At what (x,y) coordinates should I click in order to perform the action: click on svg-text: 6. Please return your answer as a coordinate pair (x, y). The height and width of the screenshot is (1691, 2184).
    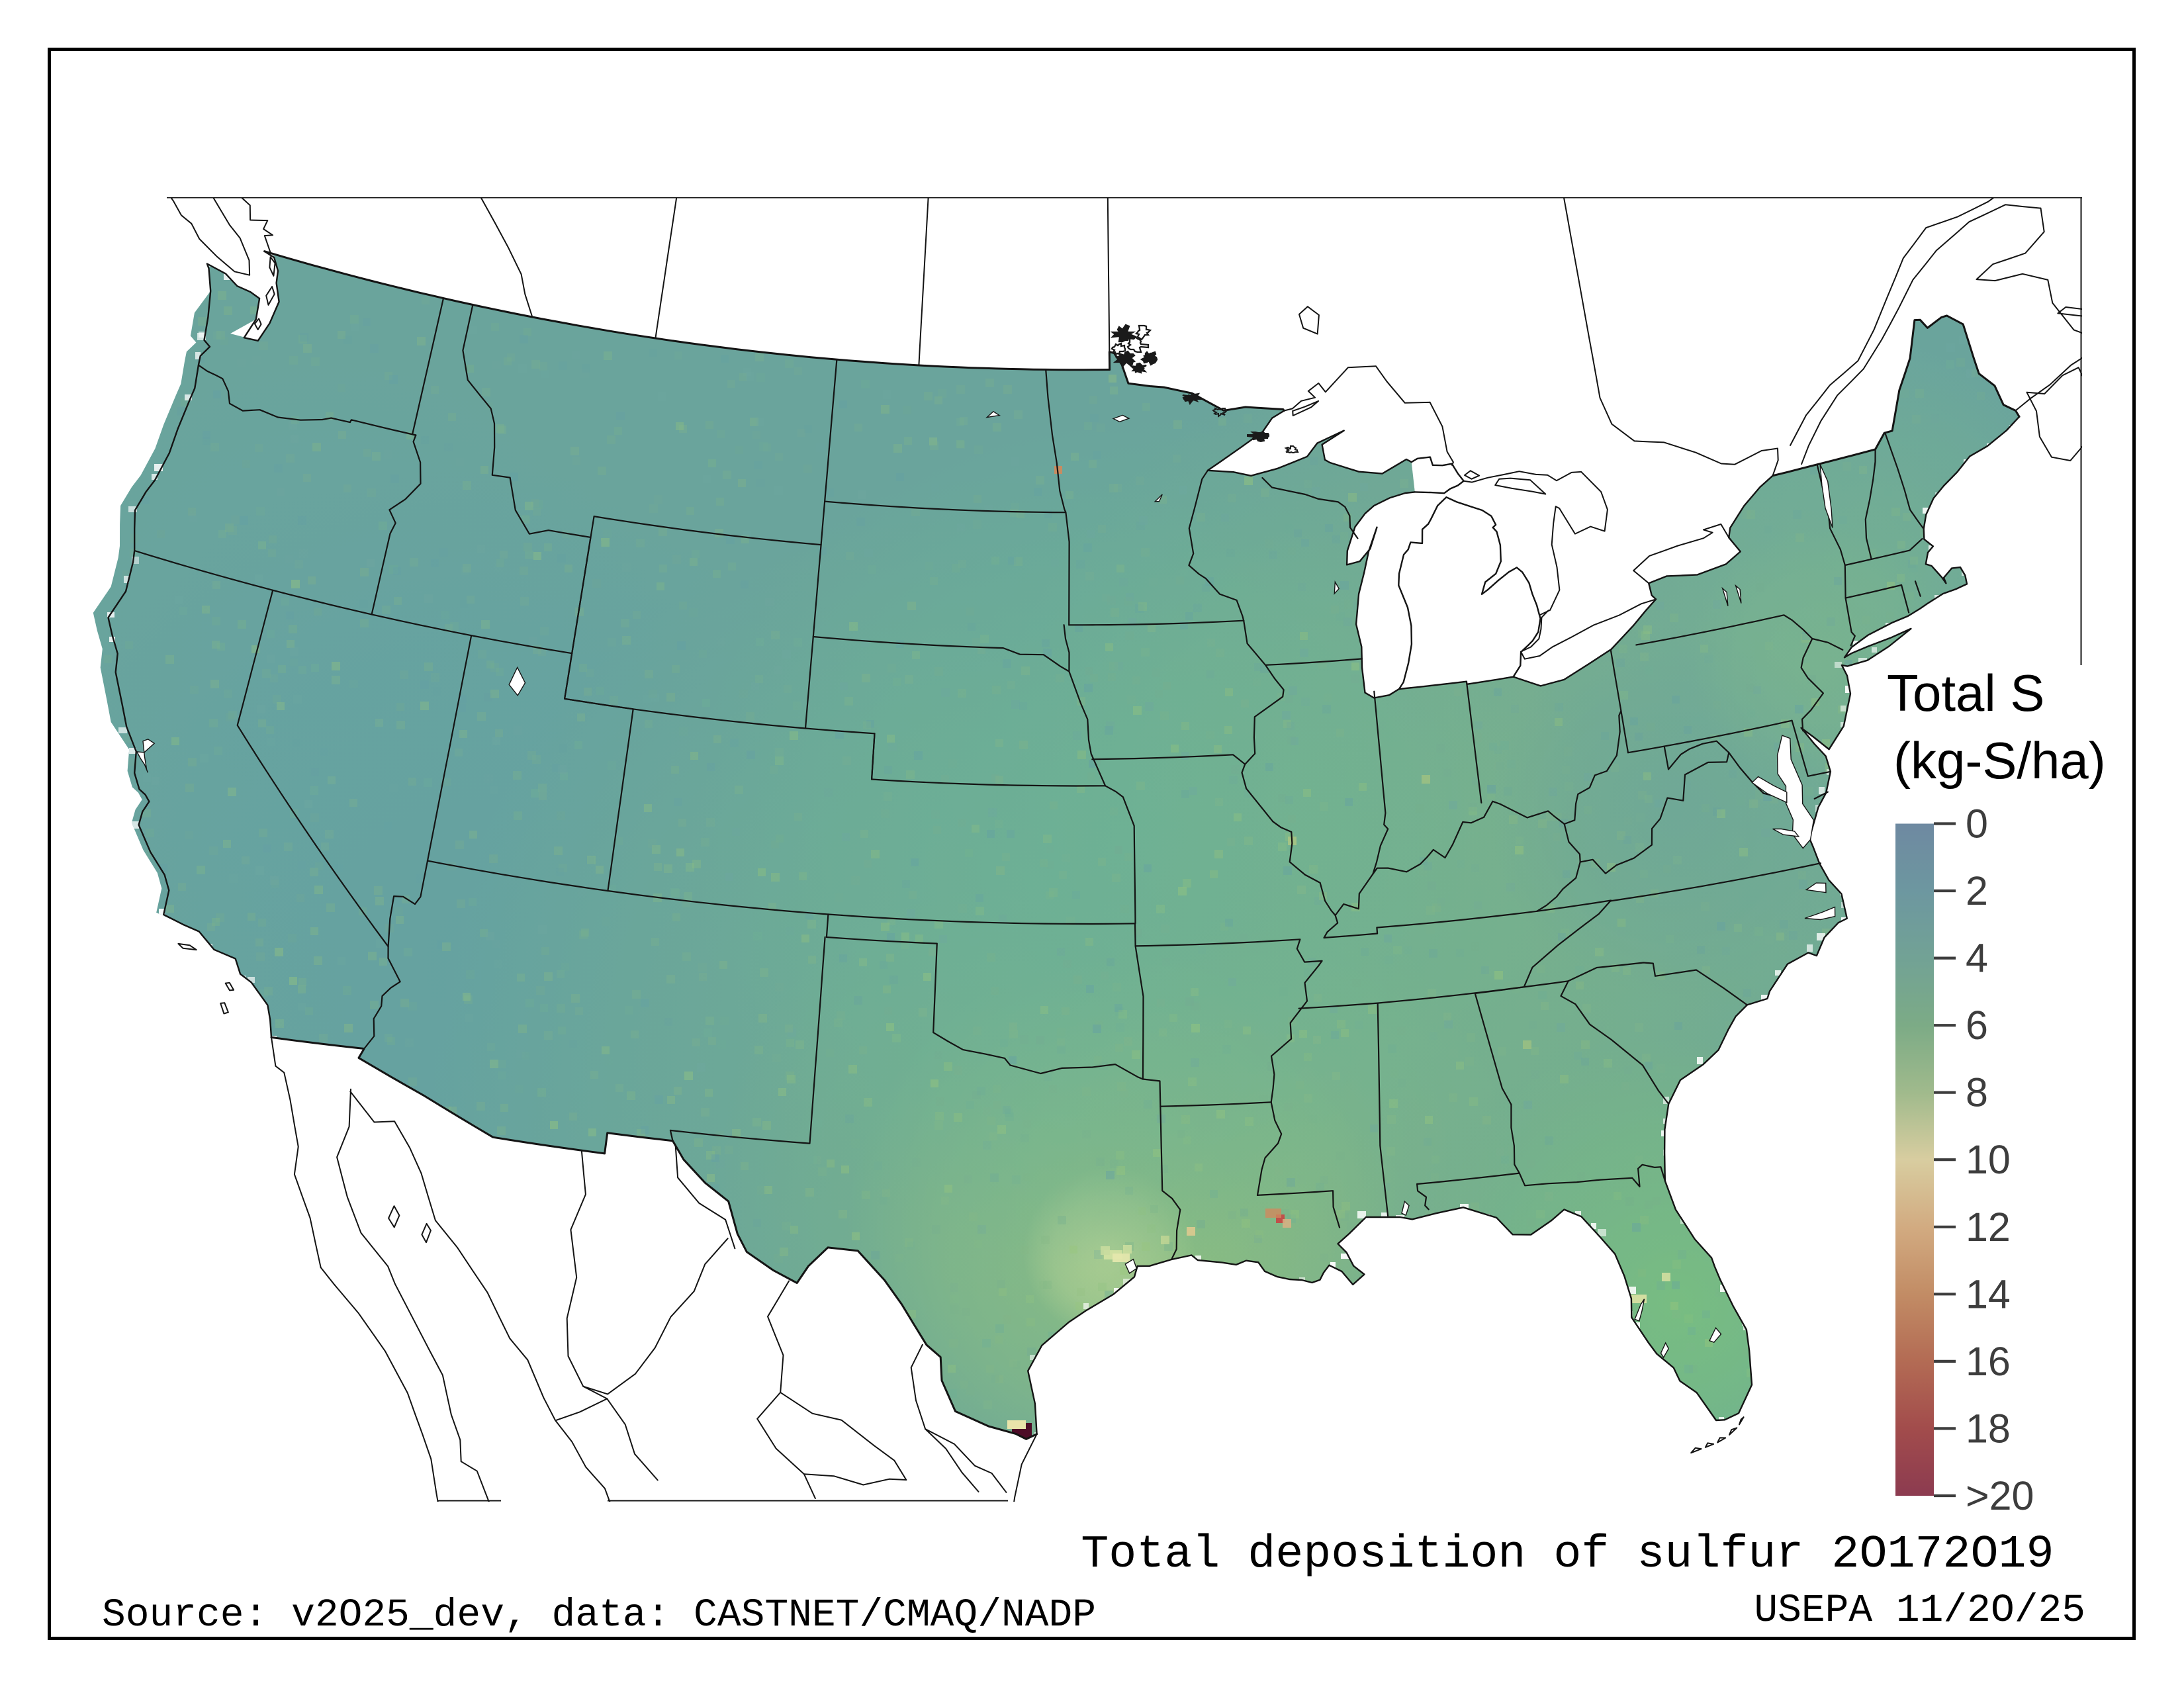
    Looking at the image, I should click on (1977, 1025).